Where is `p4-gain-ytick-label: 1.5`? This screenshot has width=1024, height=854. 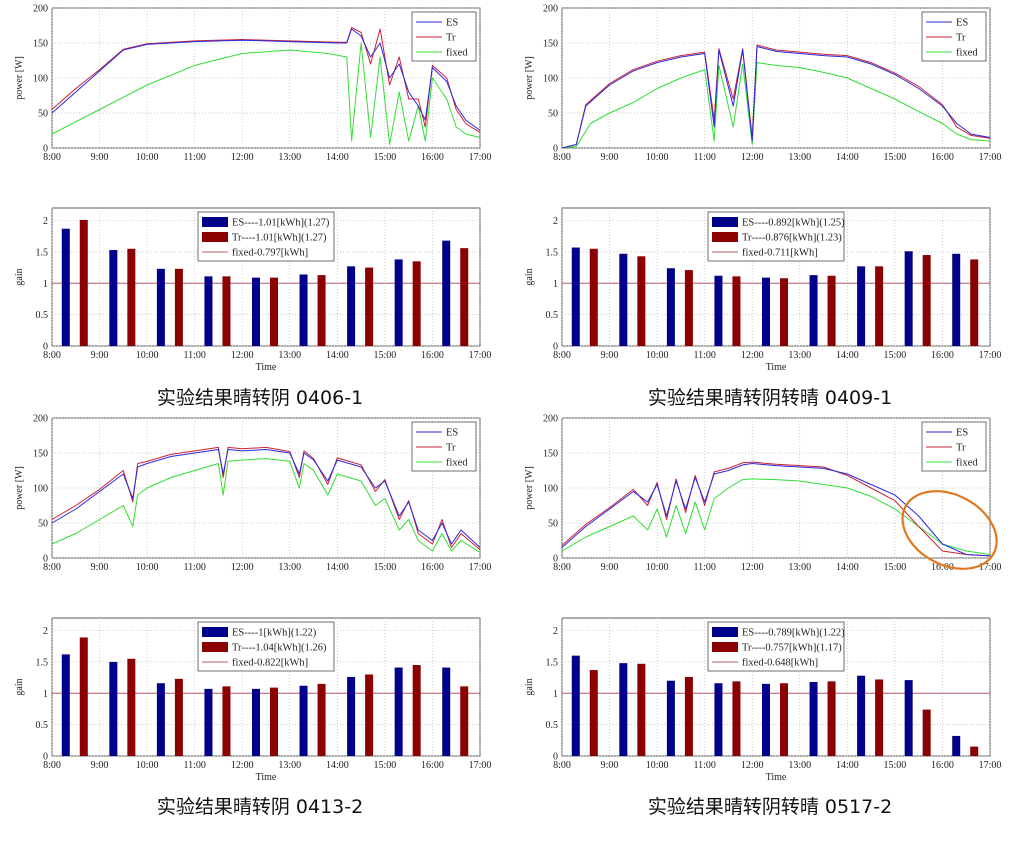 p4-gain-ytick-label: 1.5 is located at coordinates (552, 662).